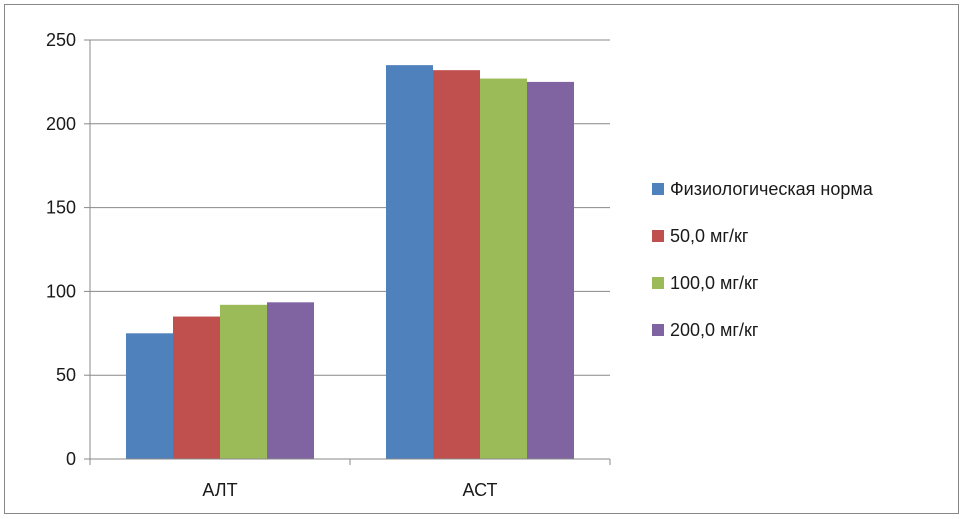 This screenshot has width=965, height=519. I want to click on legend-entry: 200,0 мг/кг, so click(714, 330).